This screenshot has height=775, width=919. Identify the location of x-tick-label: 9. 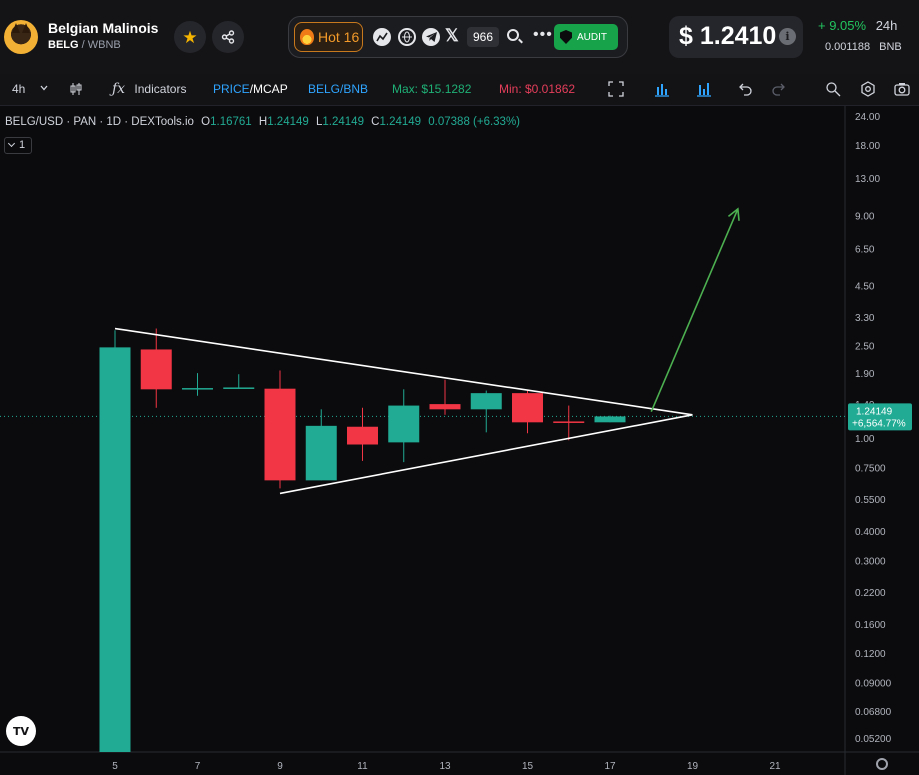
(280, 766).